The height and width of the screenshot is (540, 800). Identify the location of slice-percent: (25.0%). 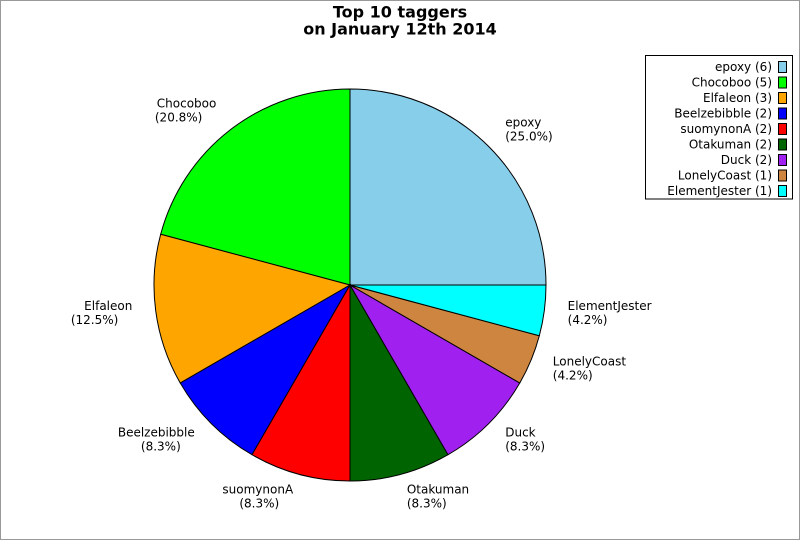
(528, 136).